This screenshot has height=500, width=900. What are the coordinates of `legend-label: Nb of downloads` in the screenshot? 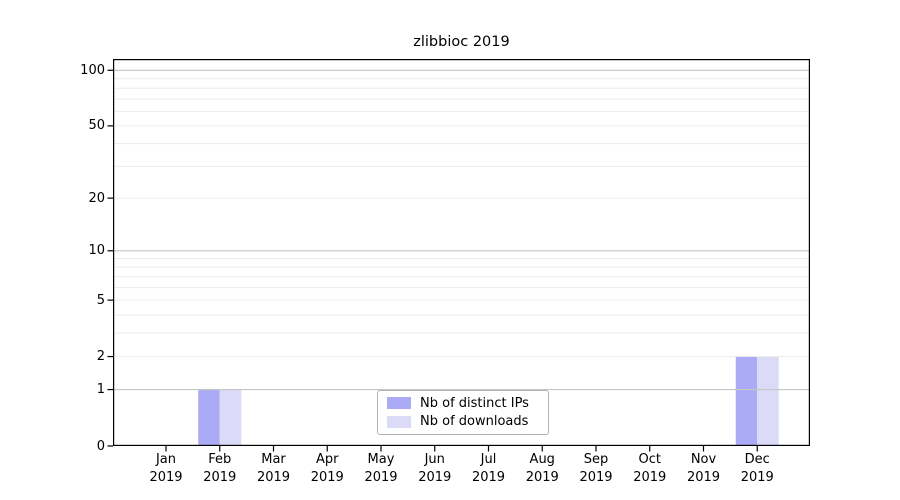 It's located at (474, 422).